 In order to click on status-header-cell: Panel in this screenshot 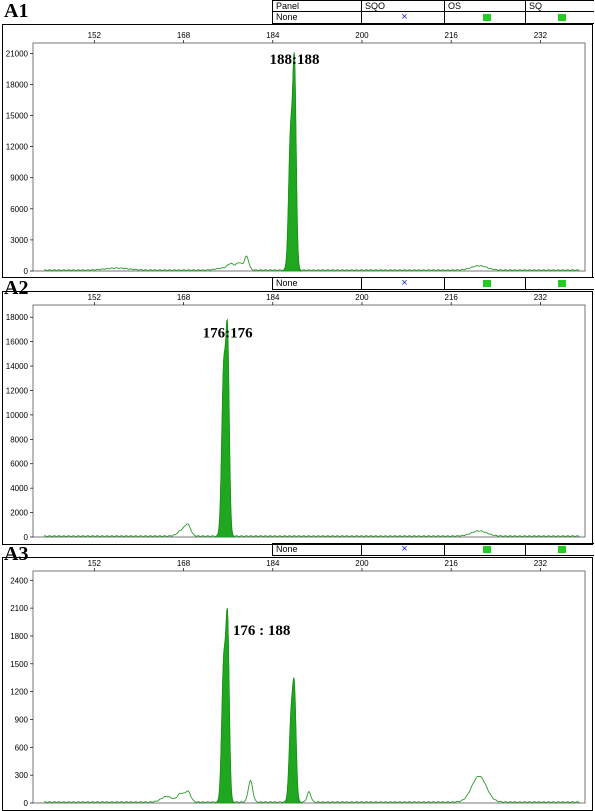, I will do `click(316, 6)`.